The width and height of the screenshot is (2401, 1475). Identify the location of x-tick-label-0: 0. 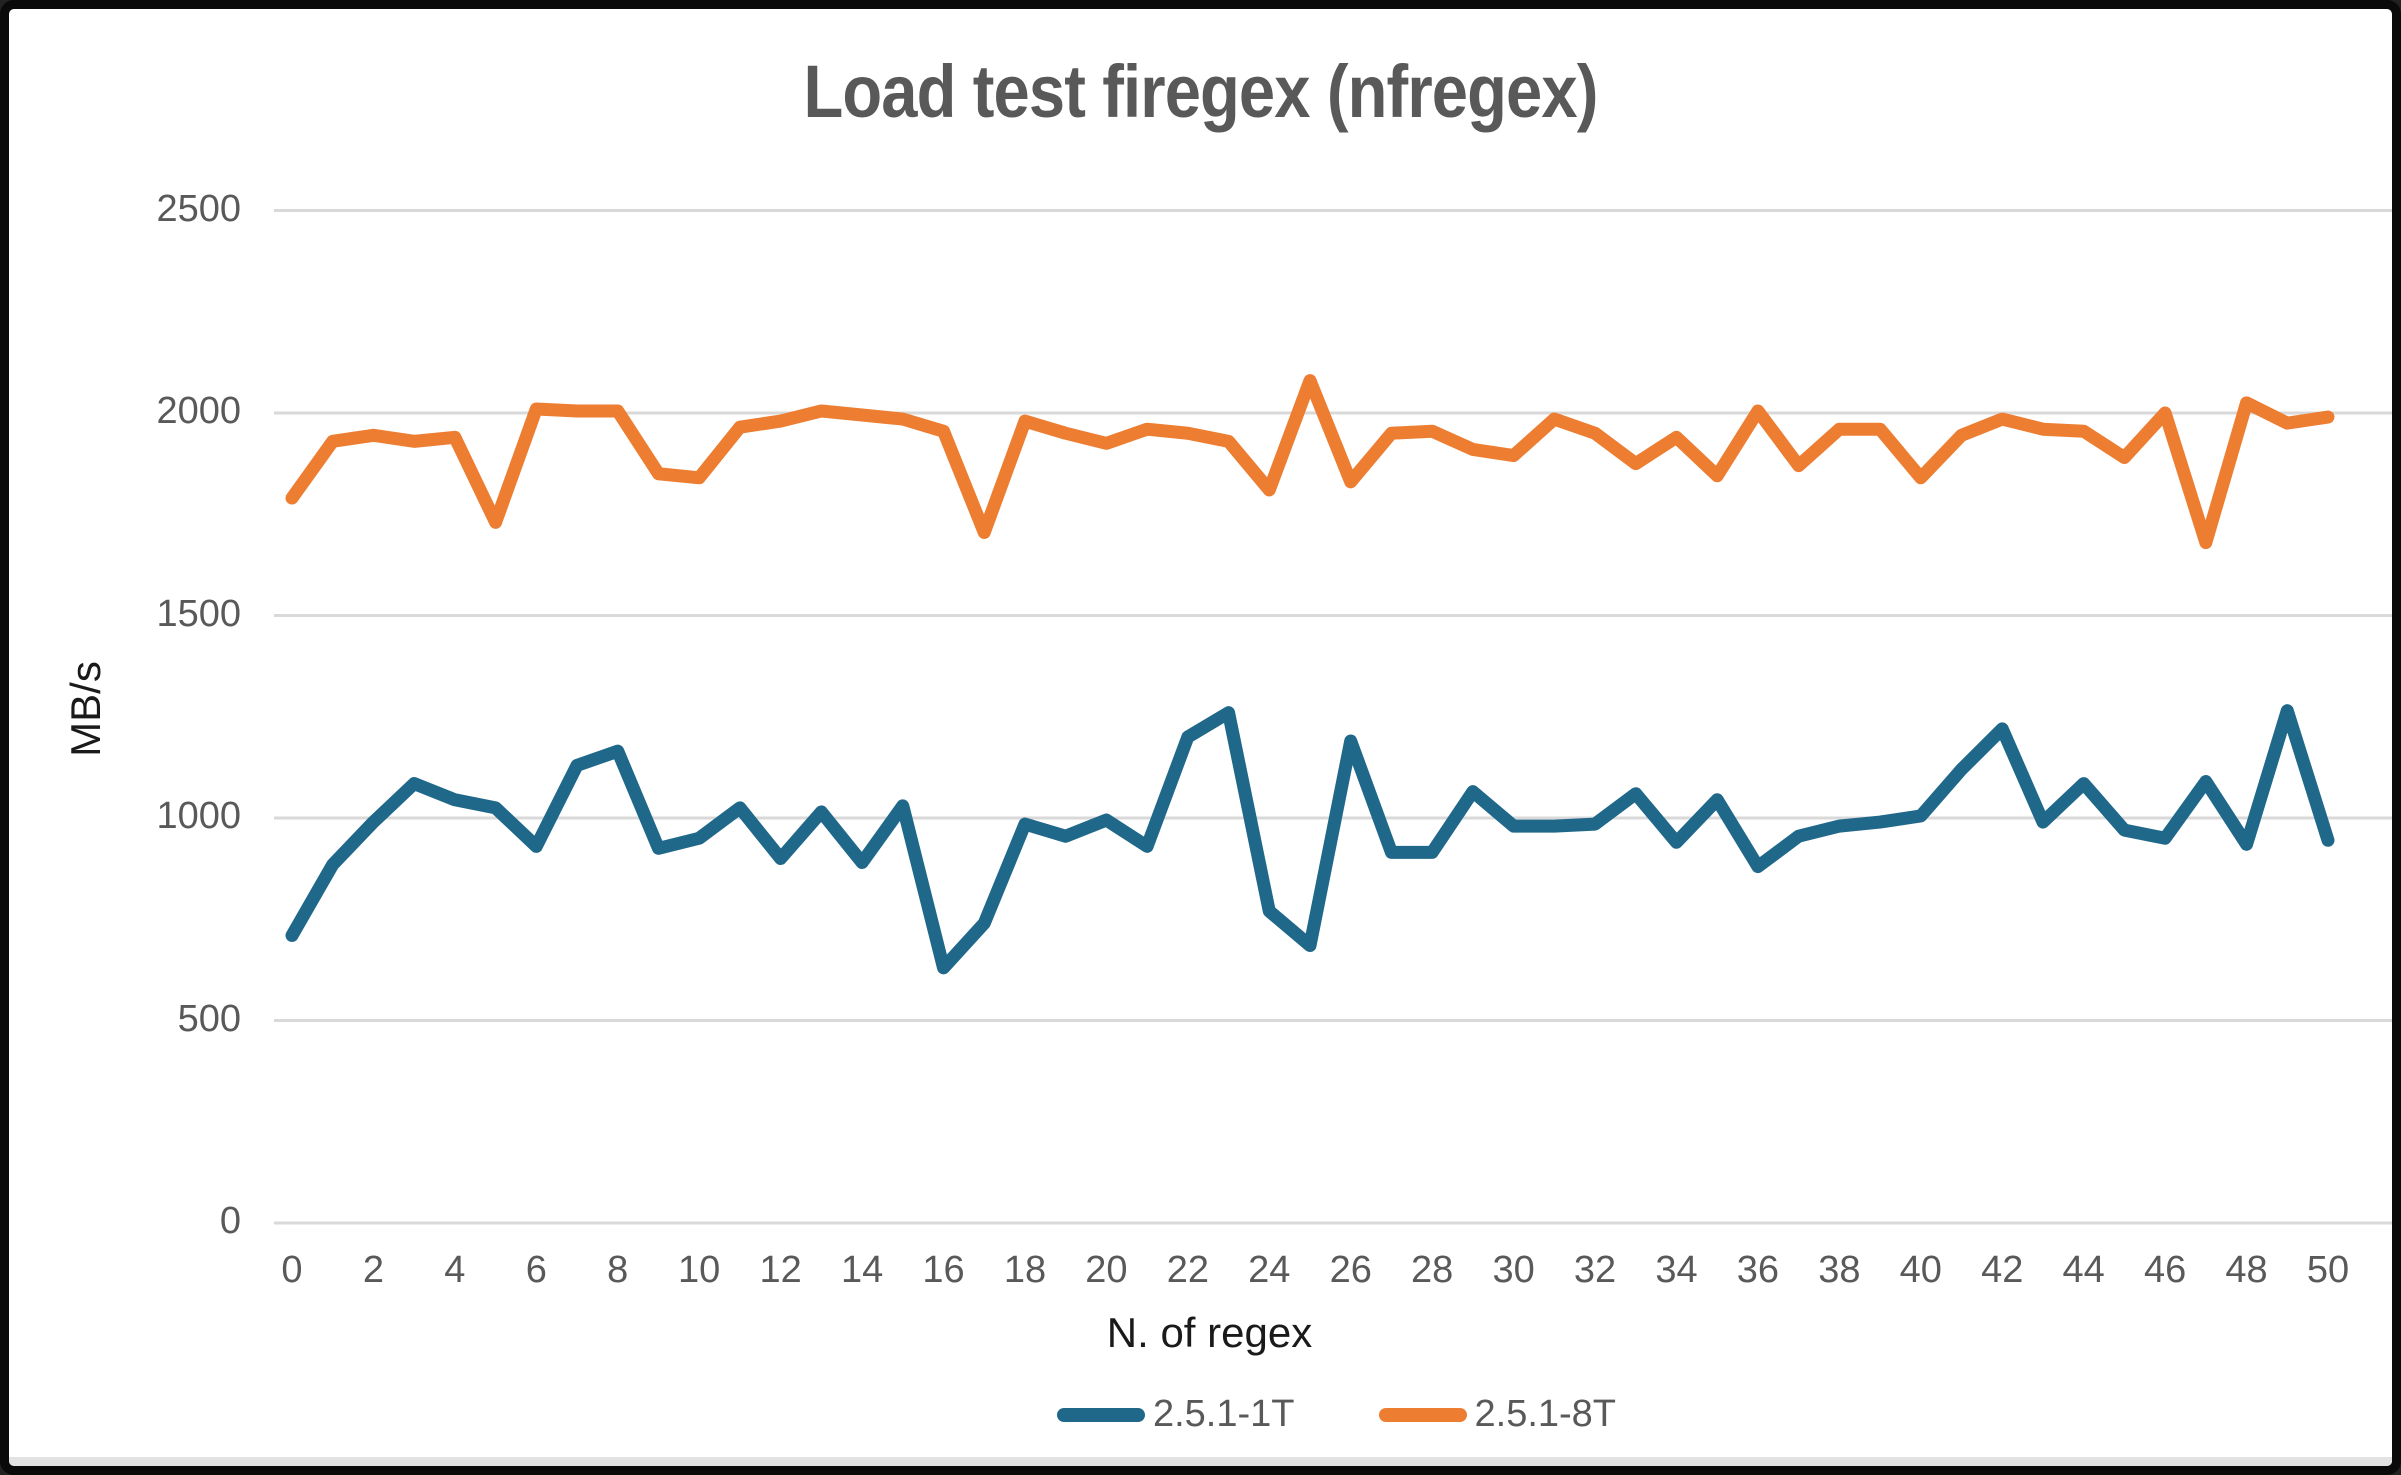
(292, 1270).